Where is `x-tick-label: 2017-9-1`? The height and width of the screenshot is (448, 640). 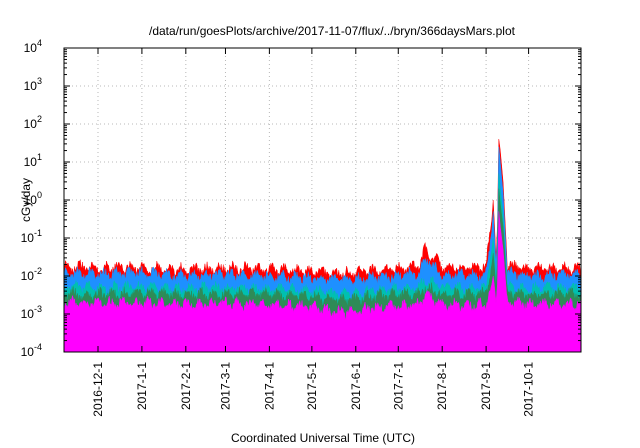 x-tick-label: 2017-9-1 is located at coordinates (486, 386).